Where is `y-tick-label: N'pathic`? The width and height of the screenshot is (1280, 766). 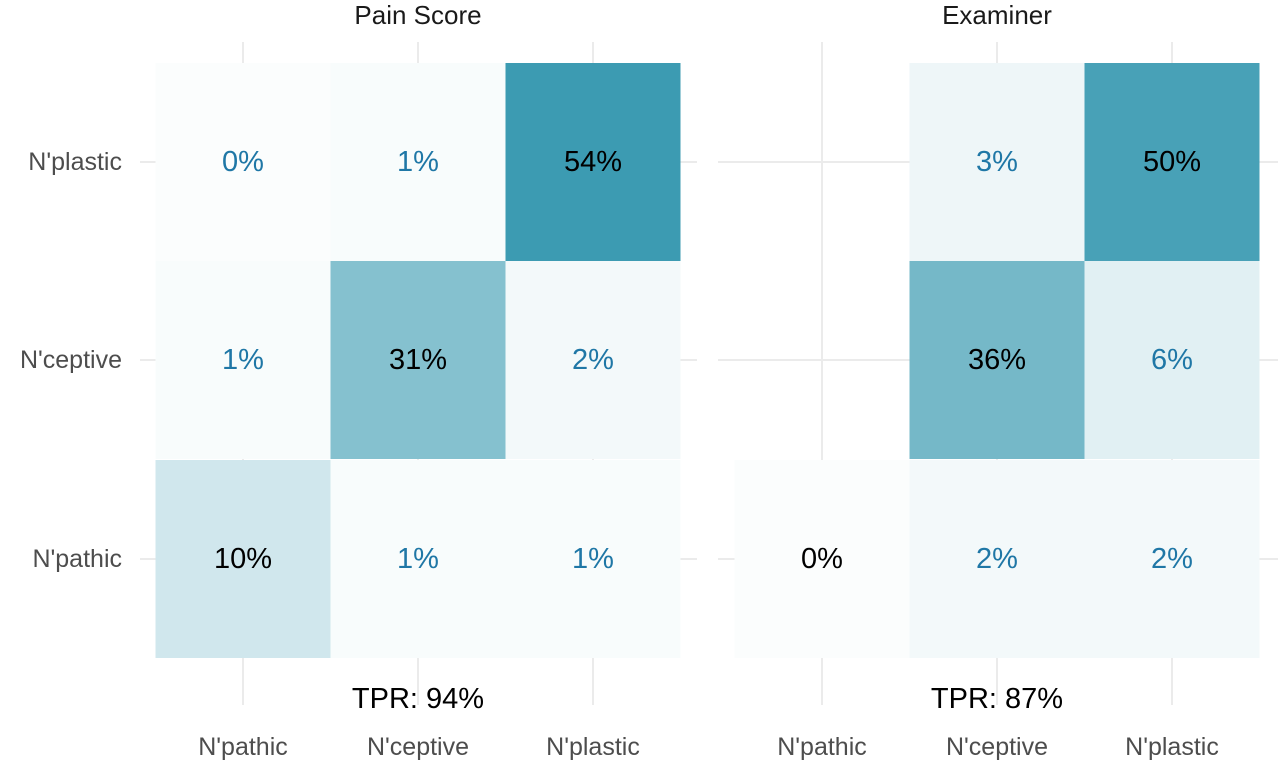
y-tick-label: N'pathic is located at coordinates (77, 559).